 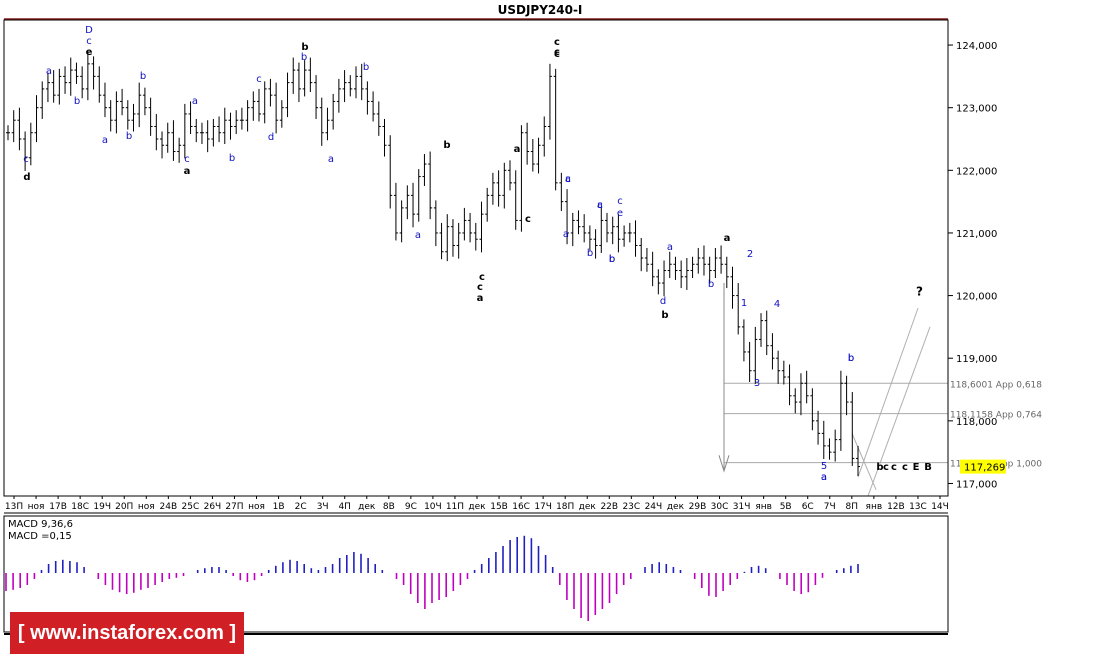 I want to click on wave-label-black: B, so click(x=928, y=467).